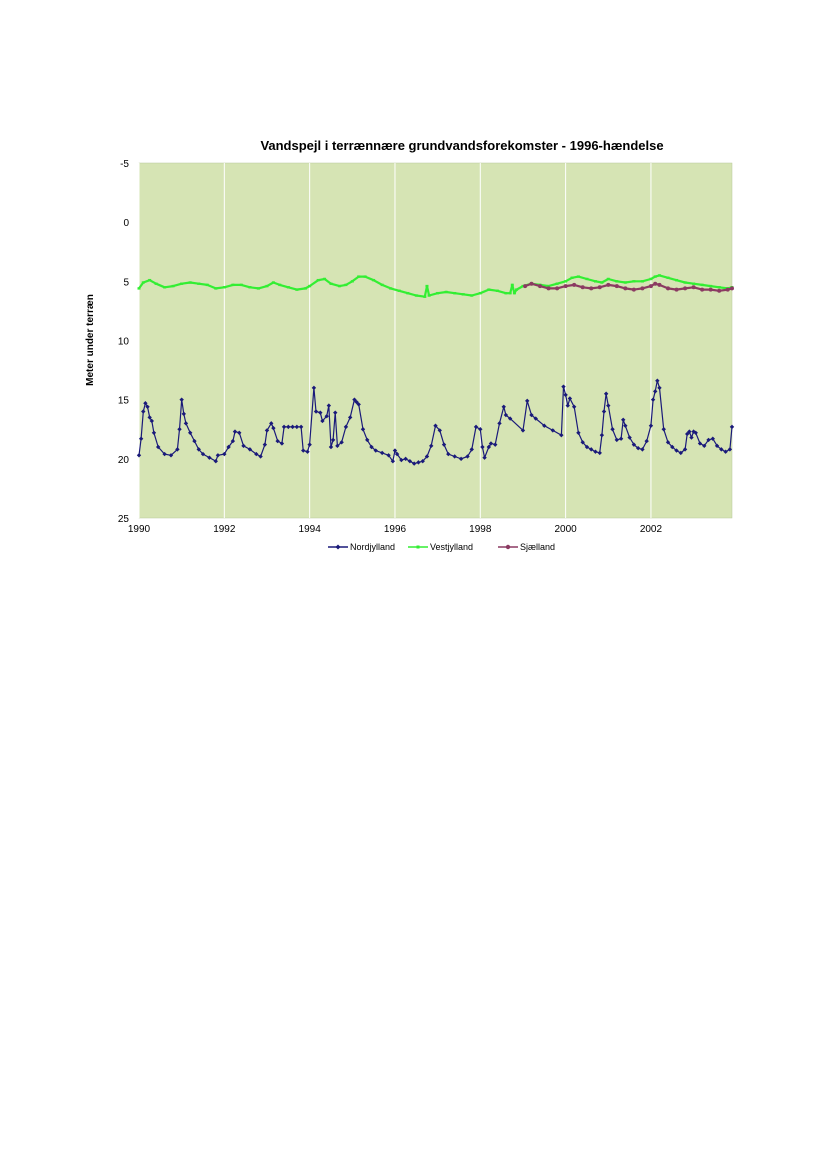 Image resolution: width=827 pixels, height=1169 pixels. I want to click on legend-item: Vestjylland, so click(440, 547).